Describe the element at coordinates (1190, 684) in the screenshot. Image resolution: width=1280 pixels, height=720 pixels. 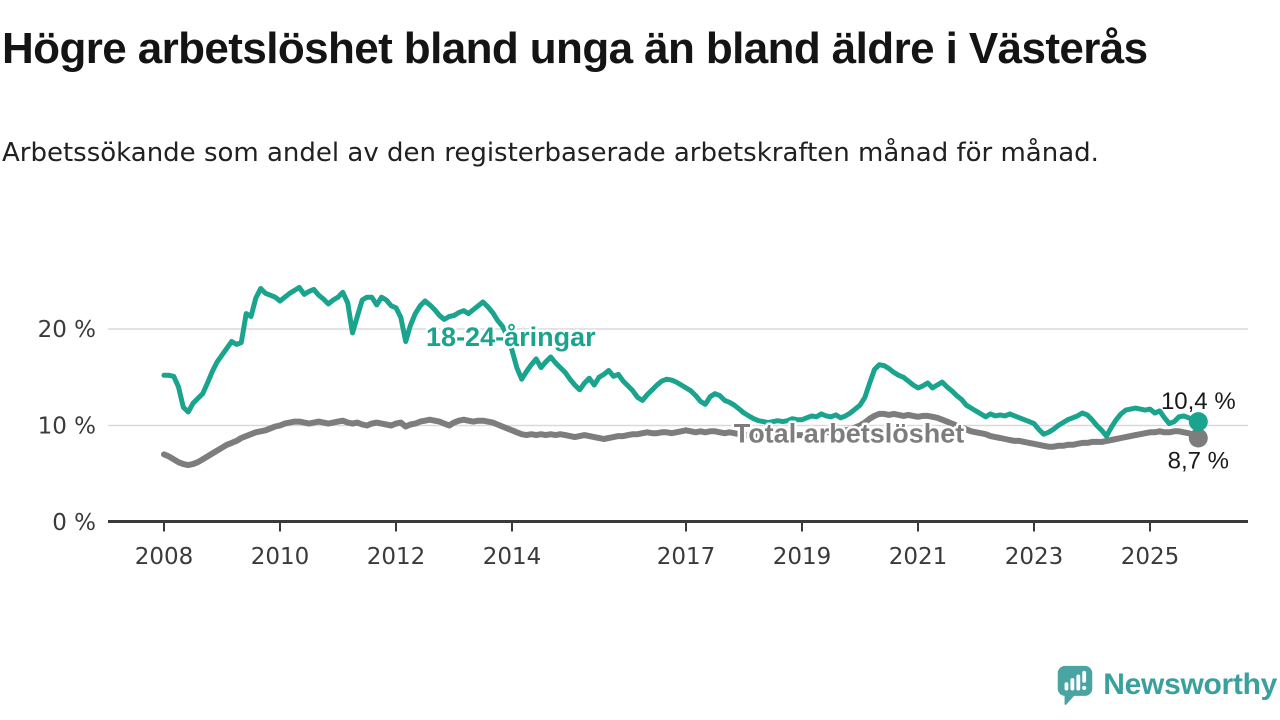
I see `newsworthy-logo-text: Newsworthy` at that location.